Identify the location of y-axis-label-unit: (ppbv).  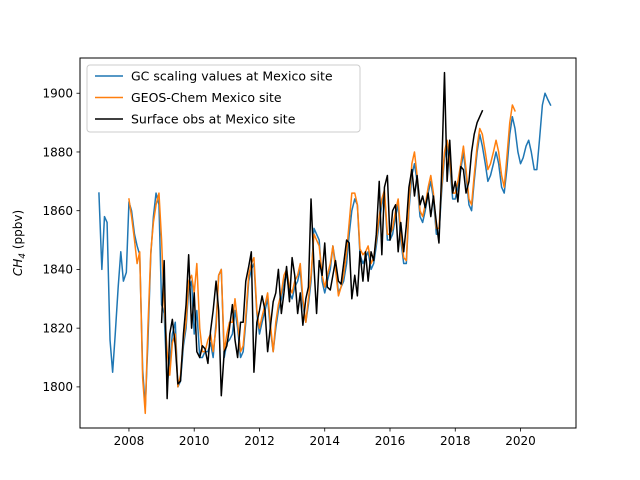
(18, 231).